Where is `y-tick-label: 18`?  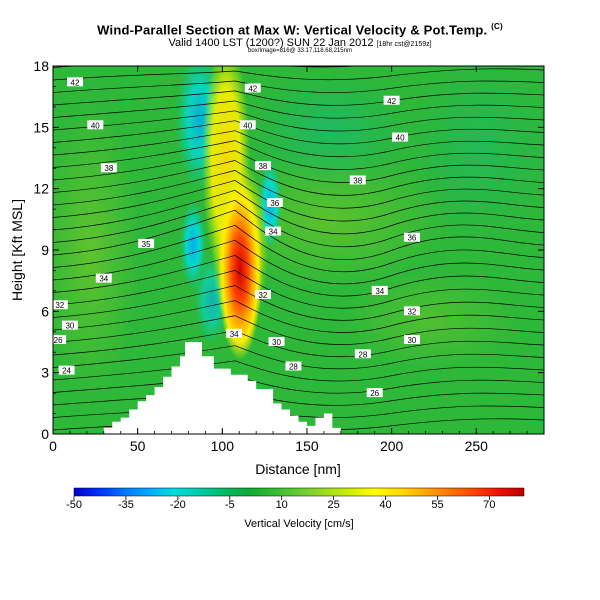
y-tick-label: 18 is located at coordinates (41, 66).